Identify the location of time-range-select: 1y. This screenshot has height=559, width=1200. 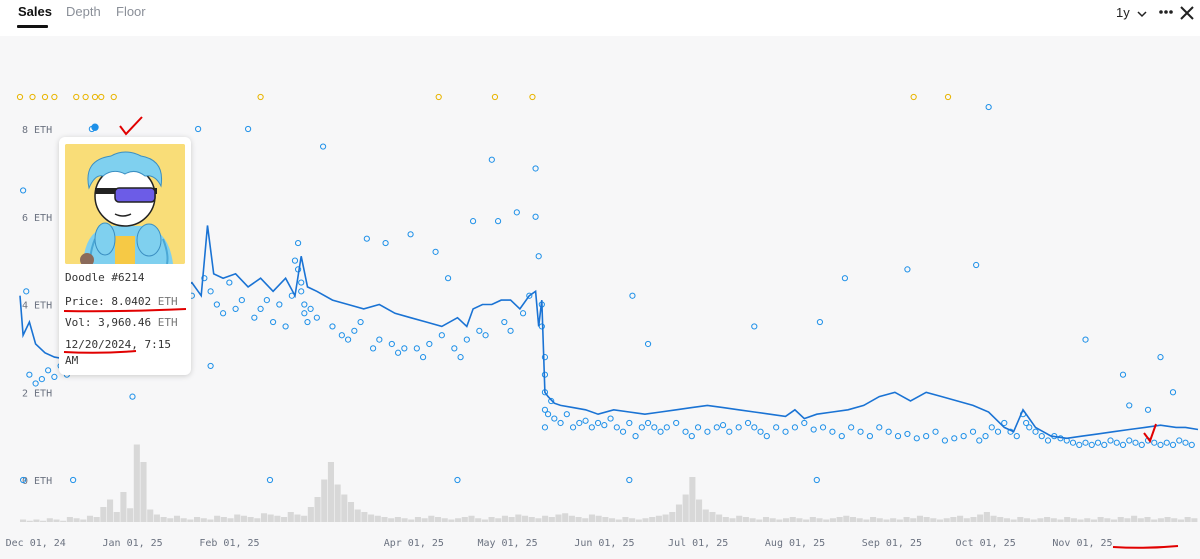
(1131, 12).